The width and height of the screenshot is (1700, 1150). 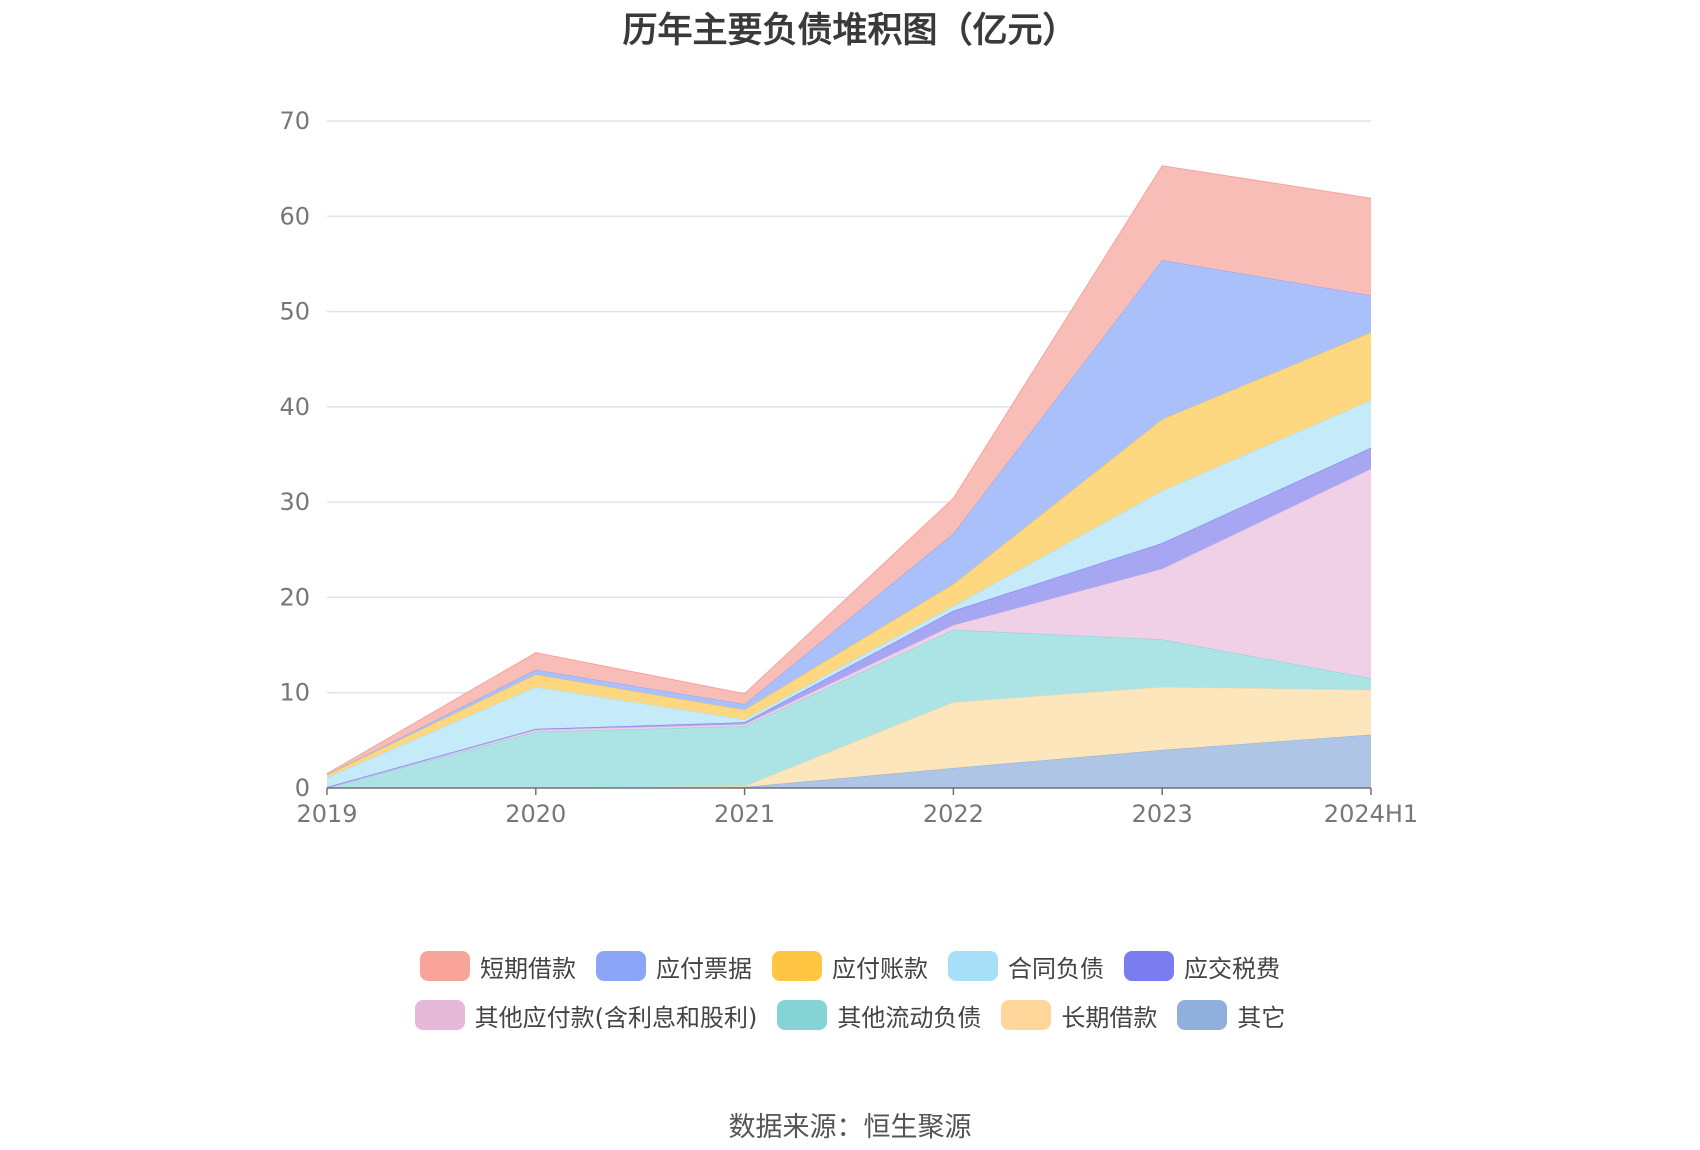 I want to click on legend-row: 其他应付款(含利息和股利) 其他流动负债 长期借款 其它, so click(x=850, y=1015).